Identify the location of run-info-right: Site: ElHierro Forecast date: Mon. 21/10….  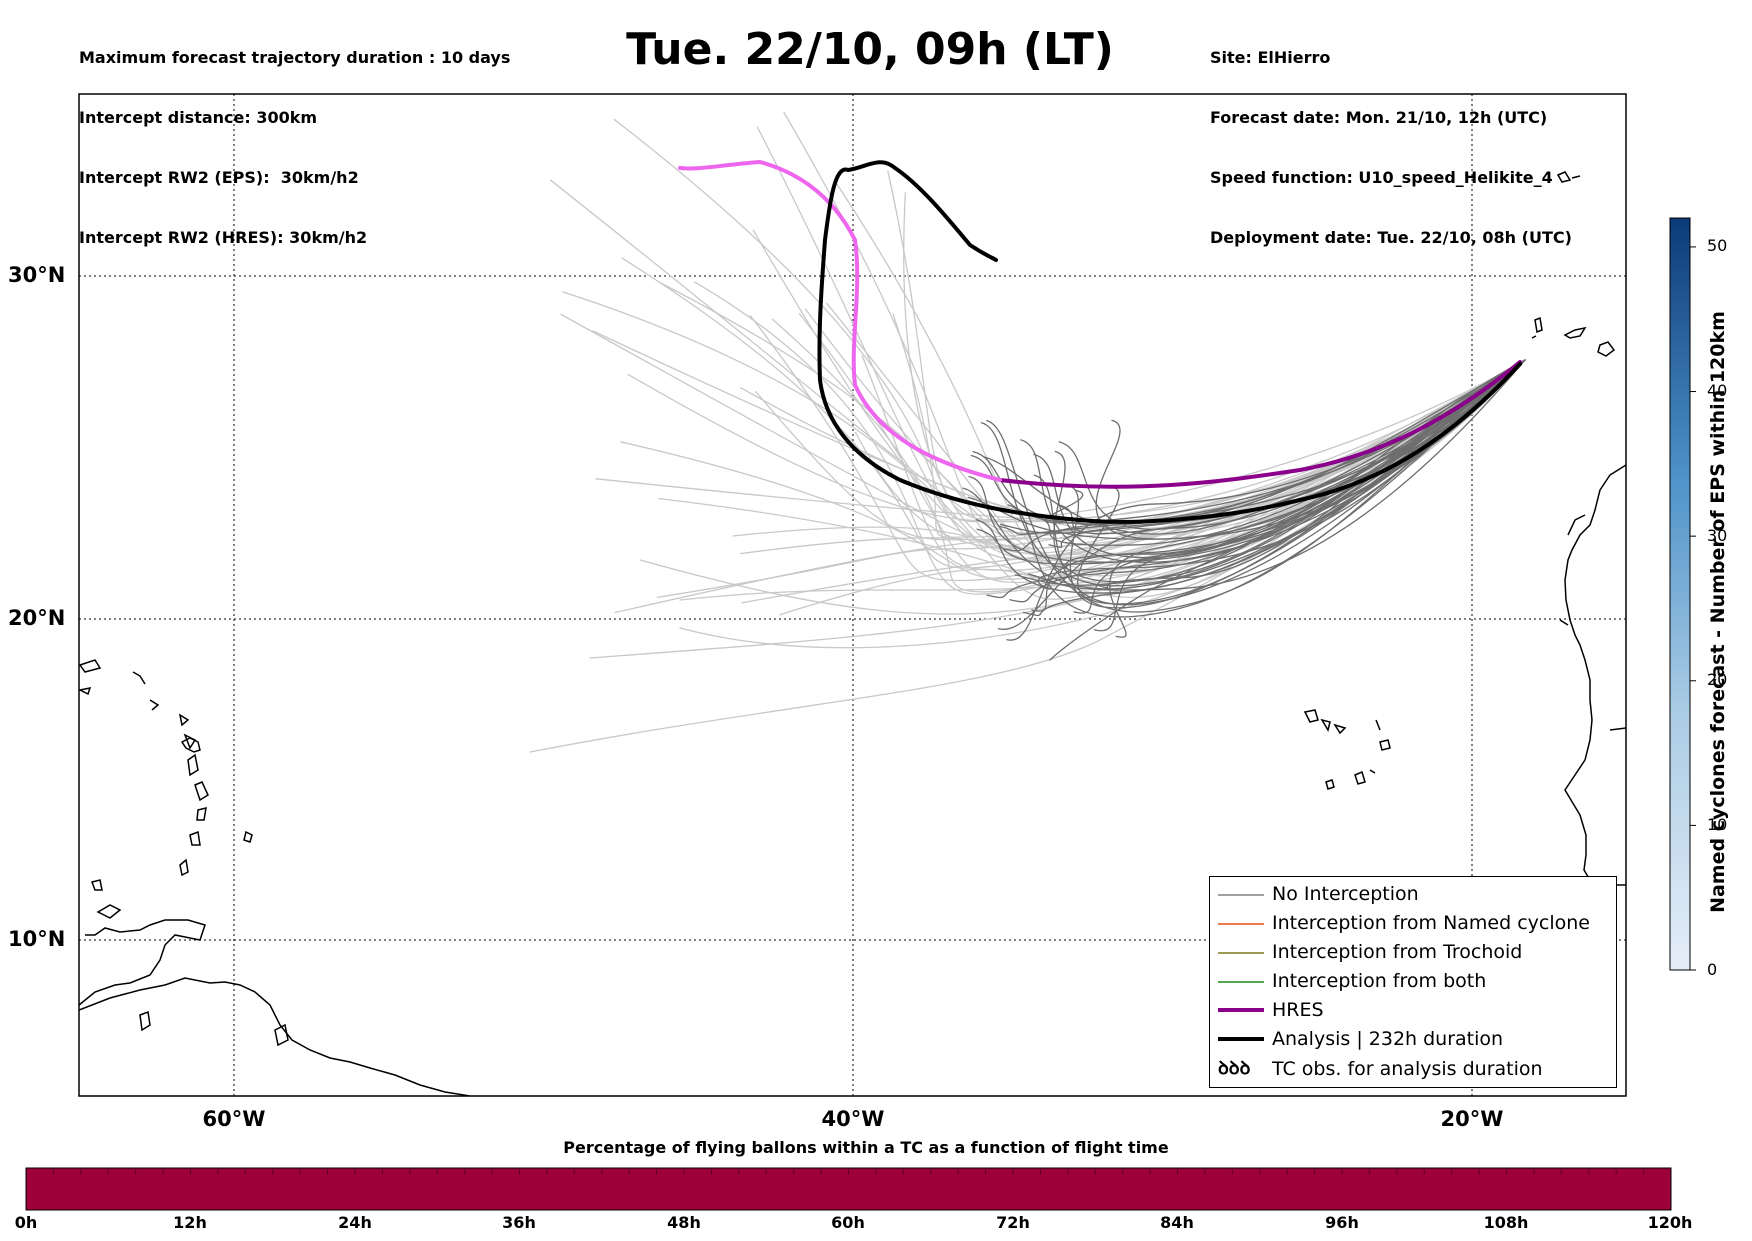
(1391, 138).